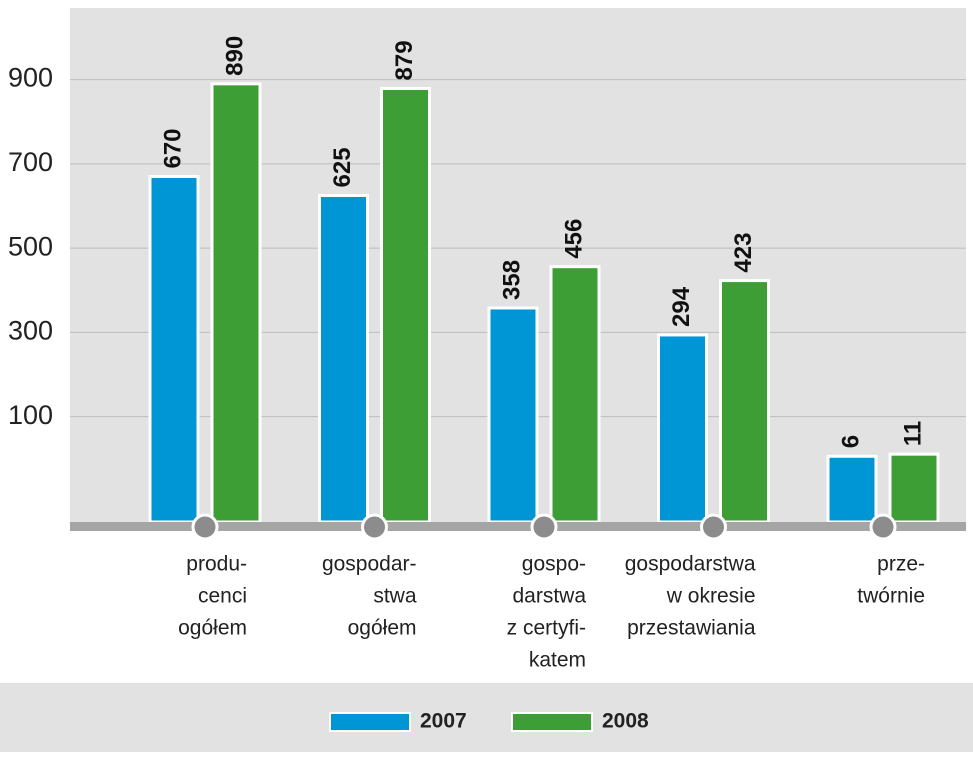 The height and width of the screenshot is (757, 973). I want to click on value-label: 423, so click(743, 253).